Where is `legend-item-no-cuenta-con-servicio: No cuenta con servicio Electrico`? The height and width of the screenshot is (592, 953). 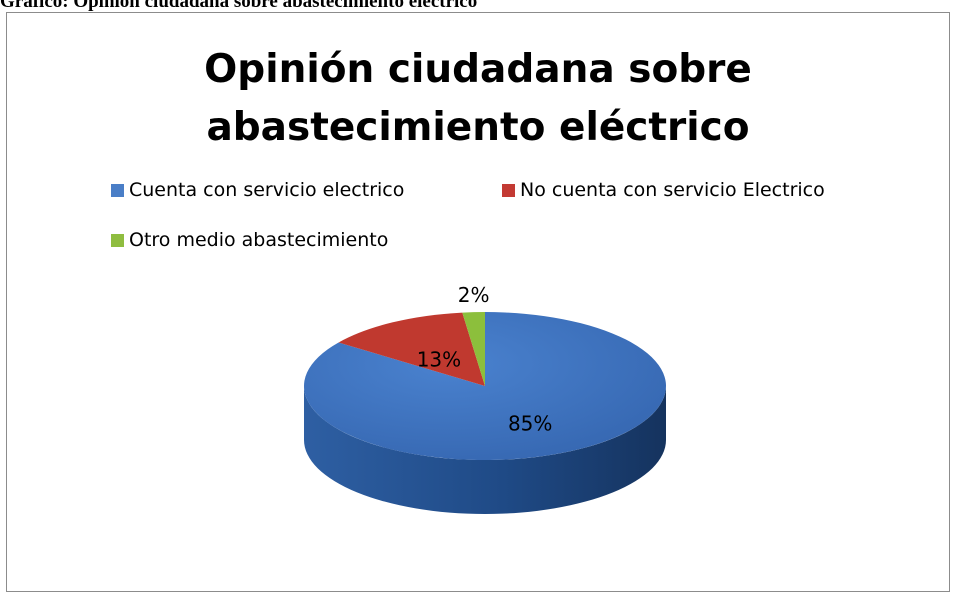 legend-item-no-cuenta-con-servicio: No cuenta con servicio Electrico is located at coordinates (663, 190).